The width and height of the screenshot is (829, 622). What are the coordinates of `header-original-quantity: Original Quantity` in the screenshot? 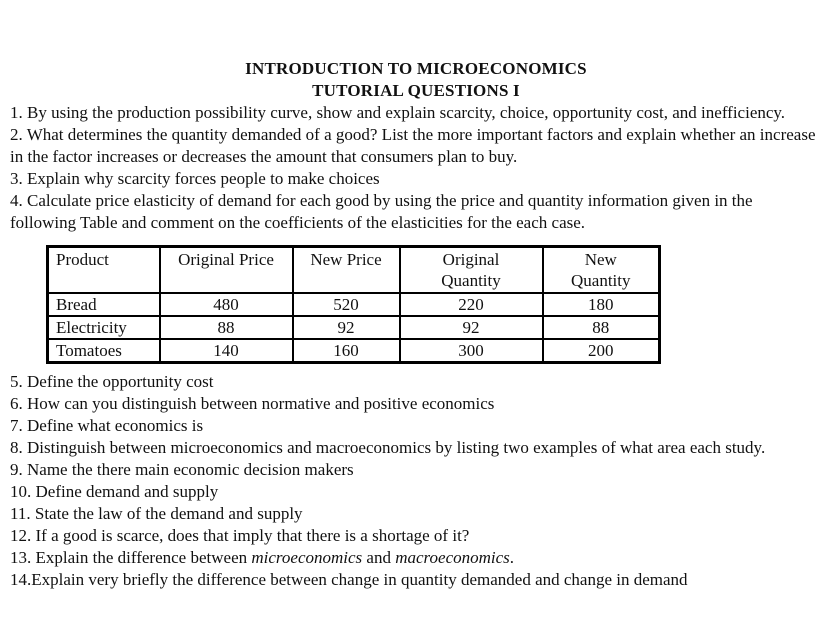 It's located at (471, 269).